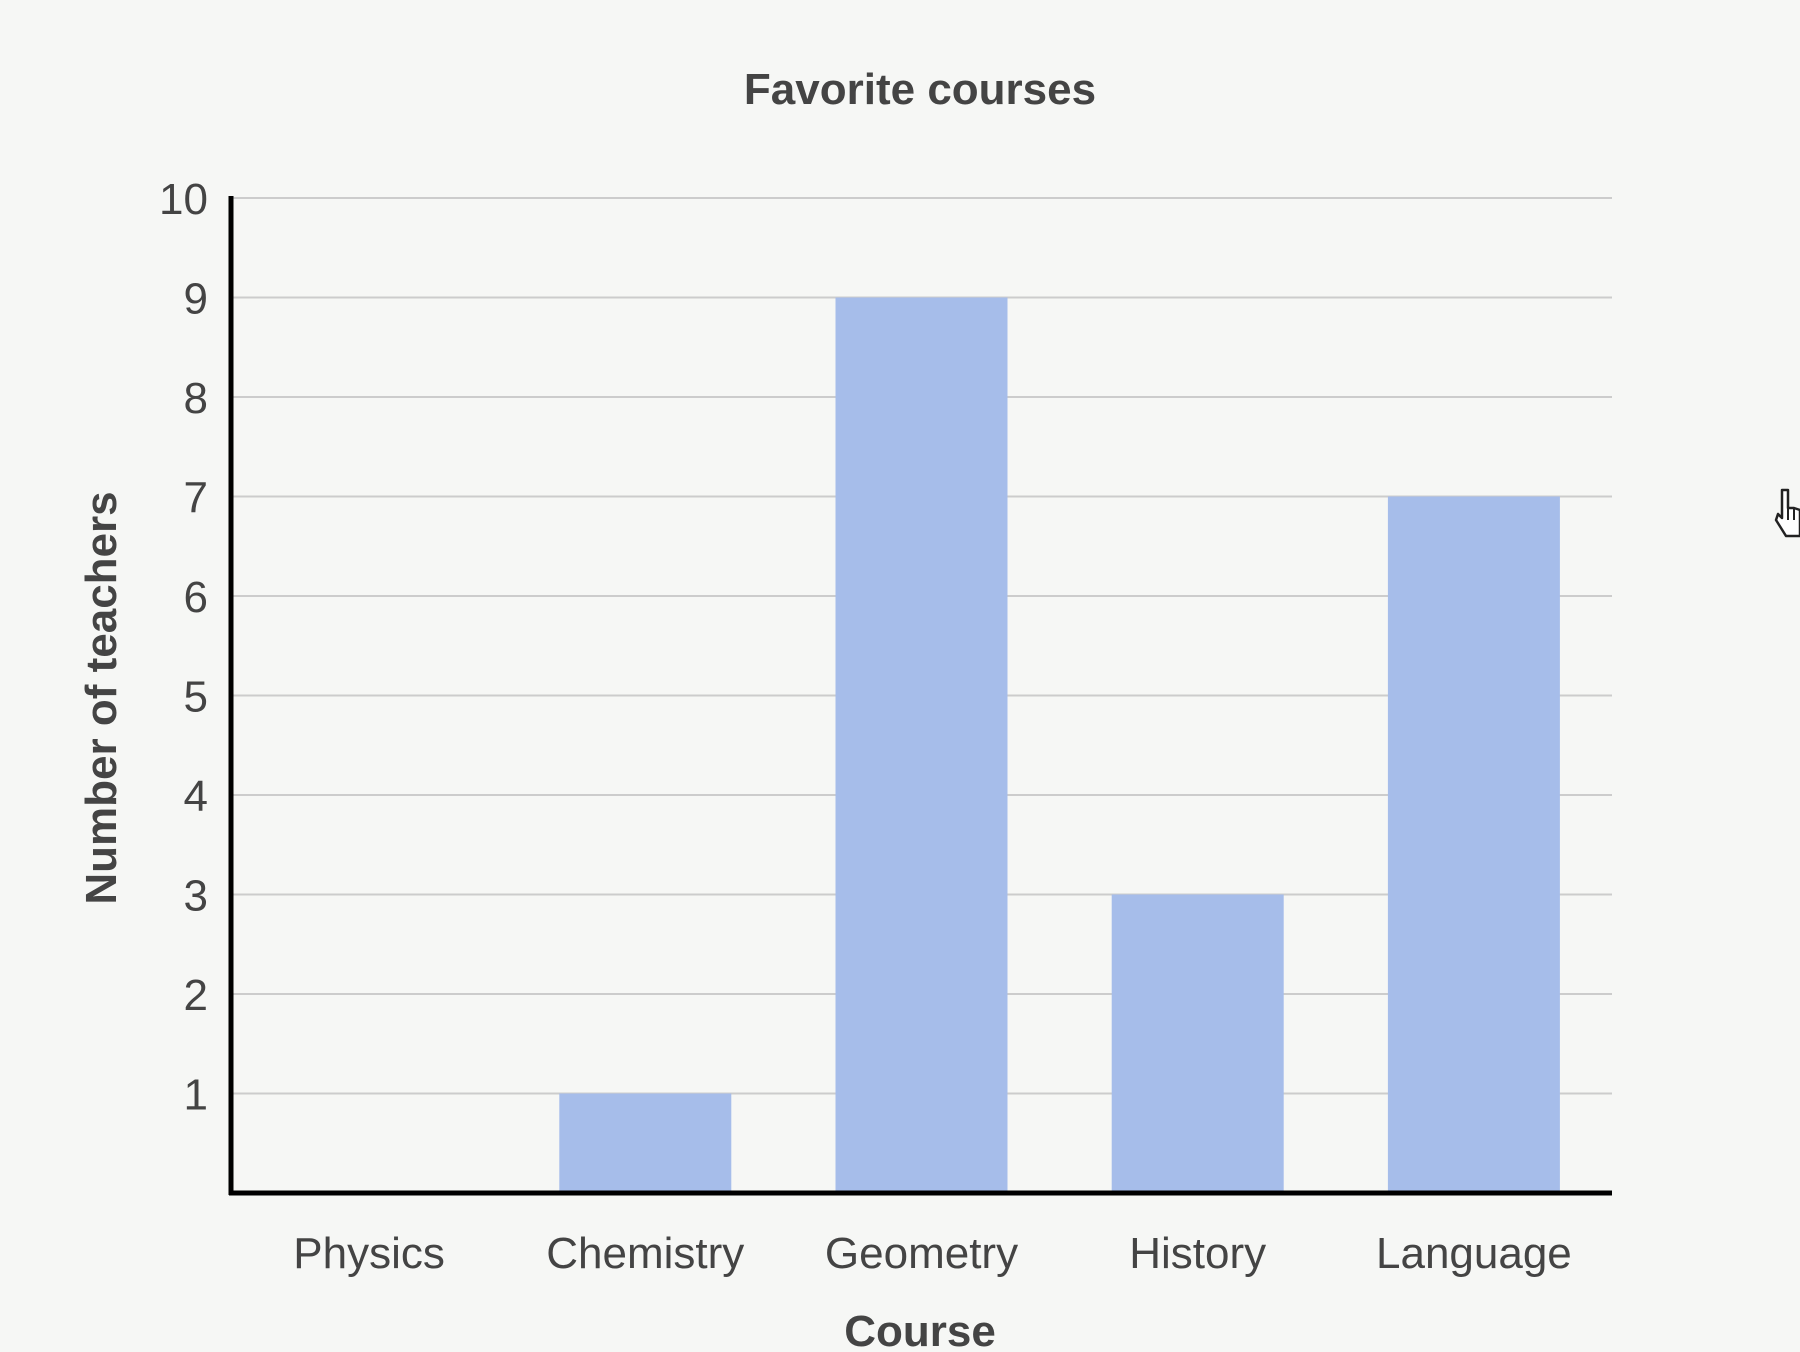  What do you see at coordinates (183, 199) in the screenshot?
I see `y-tick-label: 10` at bounding box center [183, 199].